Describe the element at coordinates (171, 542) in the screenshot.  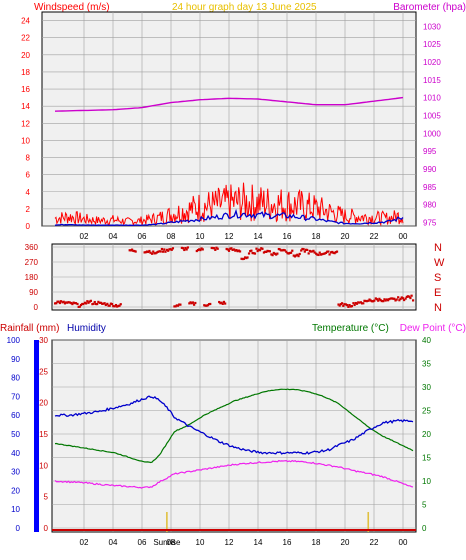
I see `temperature-x-tick-label: 08` at that location.